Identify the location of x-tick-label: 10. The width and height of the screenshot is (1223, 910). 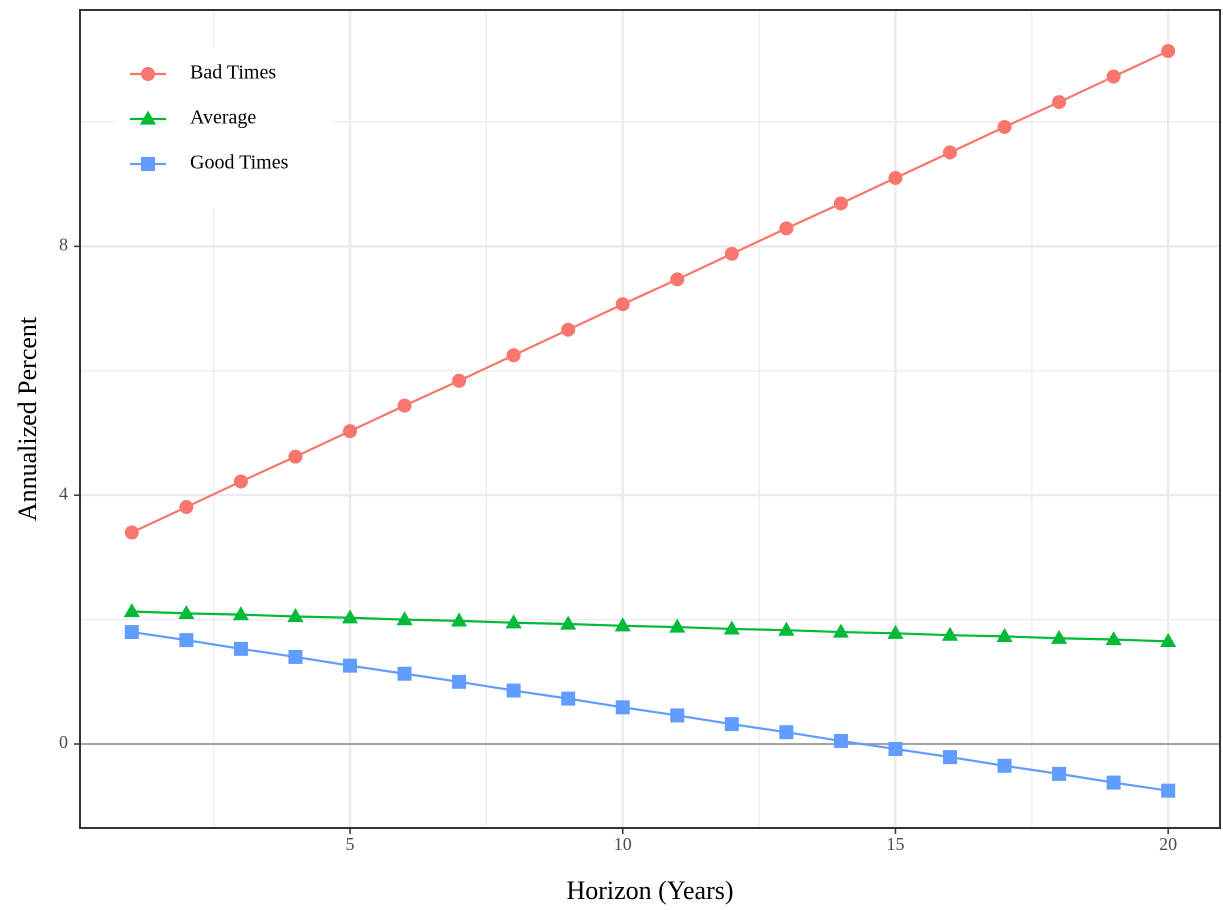
(623, 844).